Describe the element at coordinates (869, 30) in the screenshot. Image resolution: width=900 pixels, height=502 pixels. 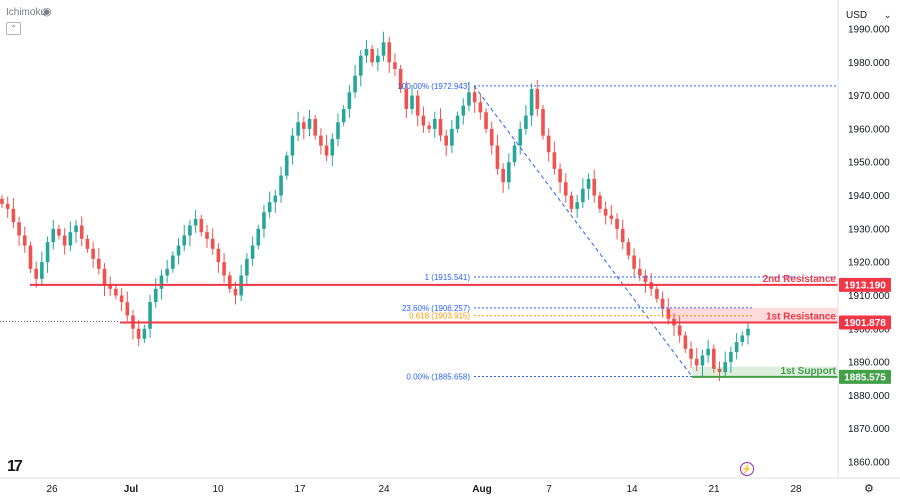
I see `price-tick-label: 1990.000` at that location.